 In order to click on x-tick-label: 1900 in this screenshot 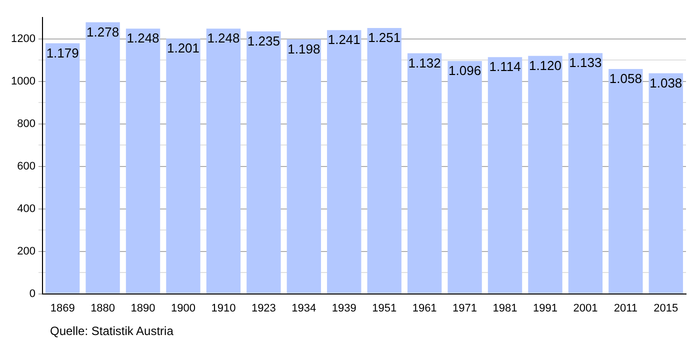, I will do `click(183, 308)`.